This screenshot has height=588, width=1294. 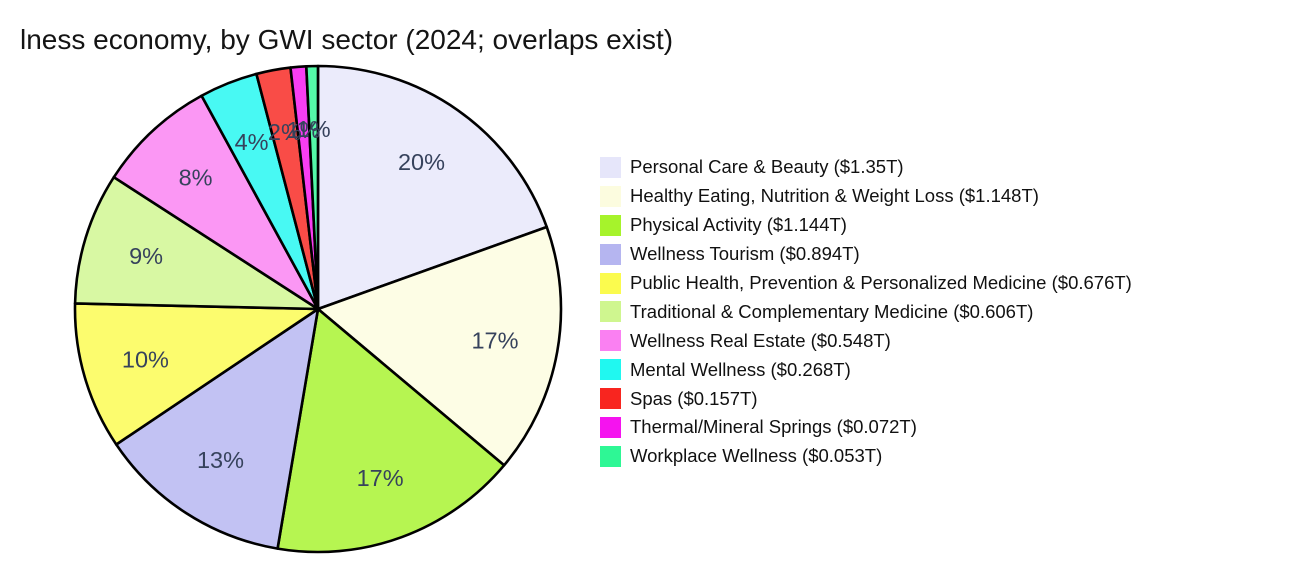 What do you see at coordinates (314, 129) in the screenshot?
I see `pie-percent-label-workplace-wellness: 1%` at bounding box center [314, 129].